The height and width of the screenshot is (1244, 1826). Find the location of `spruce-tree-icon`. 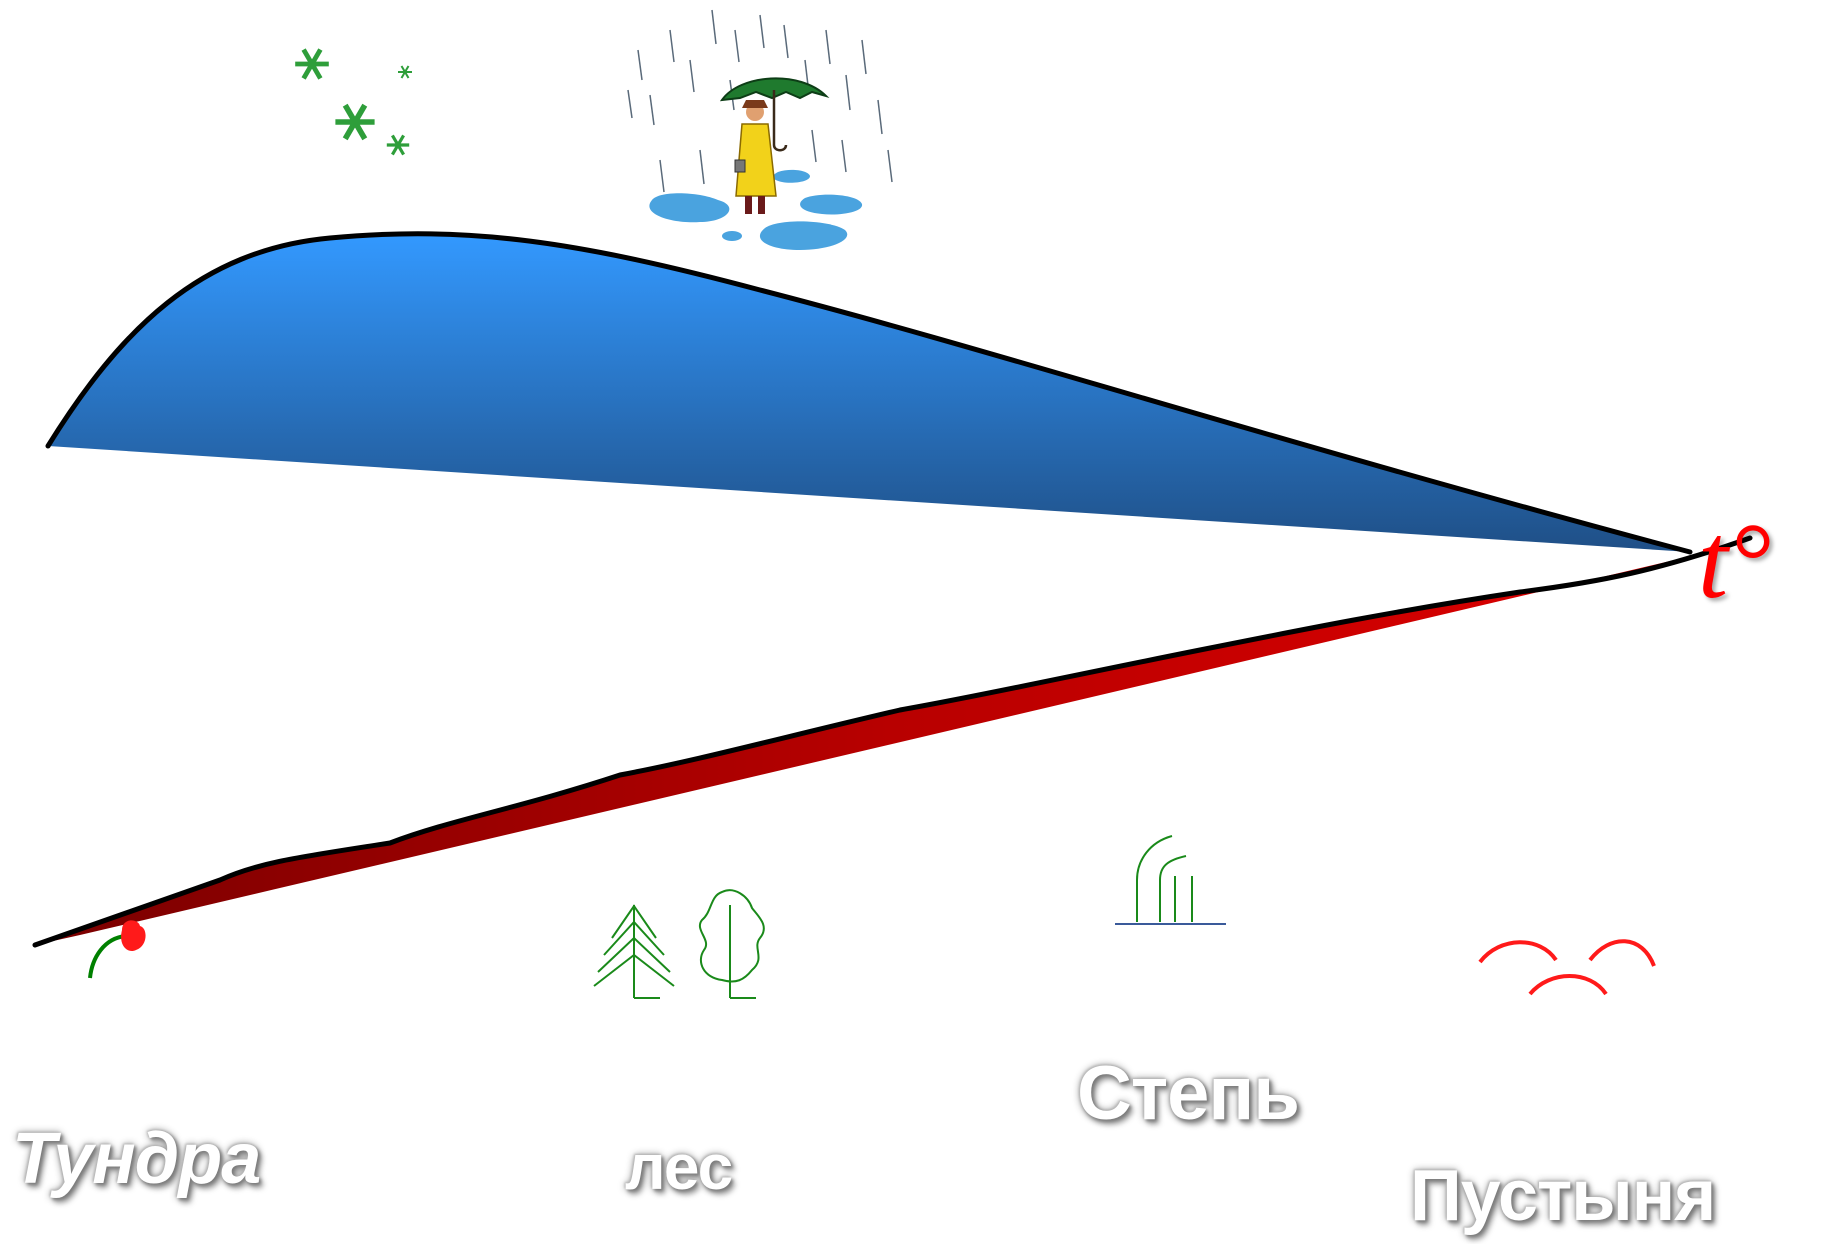

spruce-tree-icon is located at coordinates (634, 951).